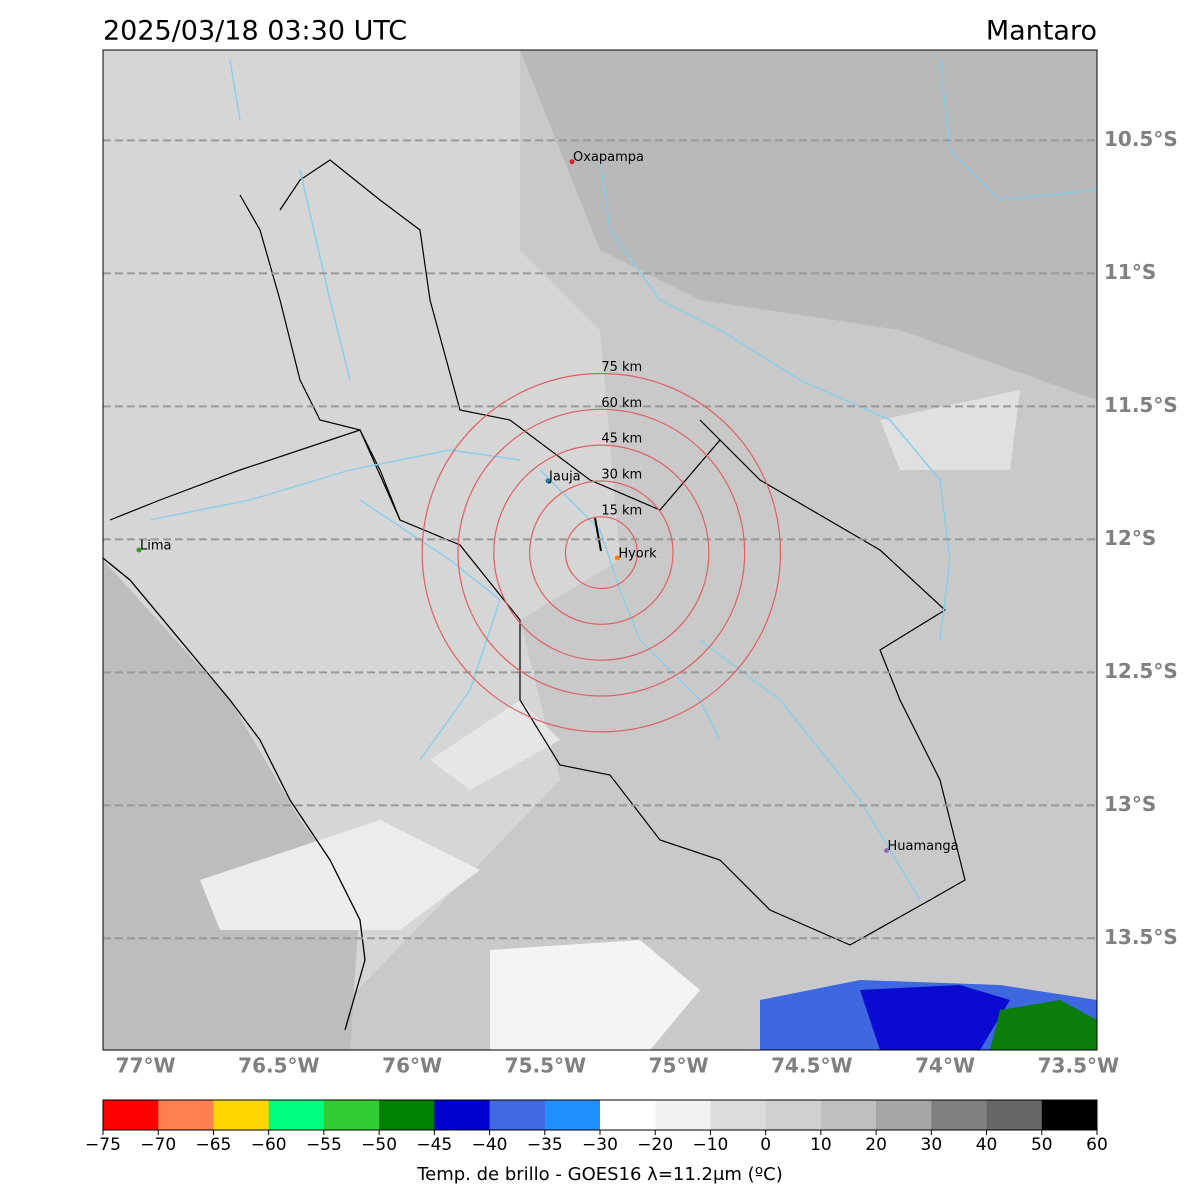  What do you see at coordinates (379, 1145) in the screenshot?
I see `colorbar-tick-label: −50` at bounding box center [379, 1145].